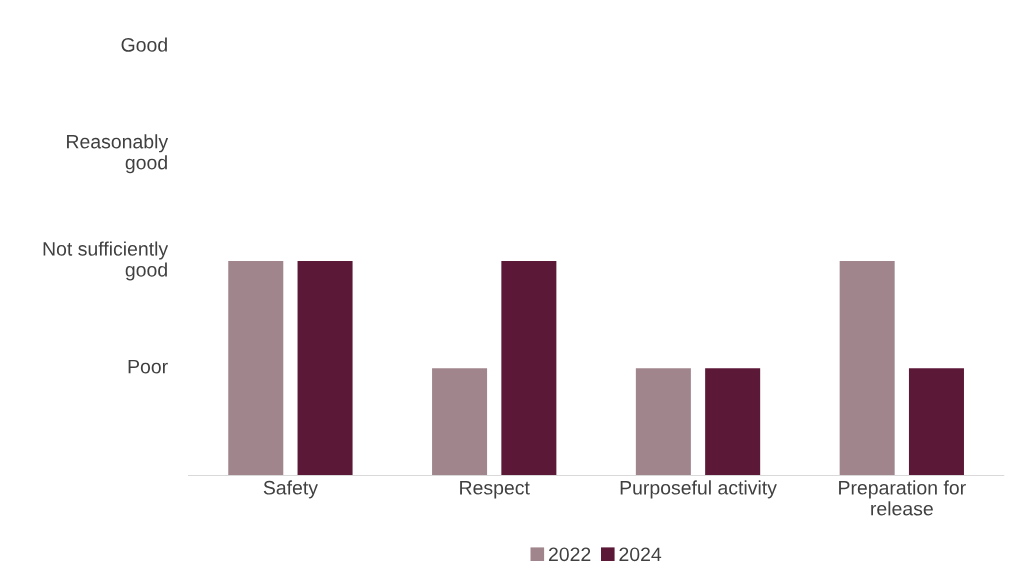 This screenshot has height=587, width=1019. I want to click on x-tick-label: Safety, so click(290, 489).